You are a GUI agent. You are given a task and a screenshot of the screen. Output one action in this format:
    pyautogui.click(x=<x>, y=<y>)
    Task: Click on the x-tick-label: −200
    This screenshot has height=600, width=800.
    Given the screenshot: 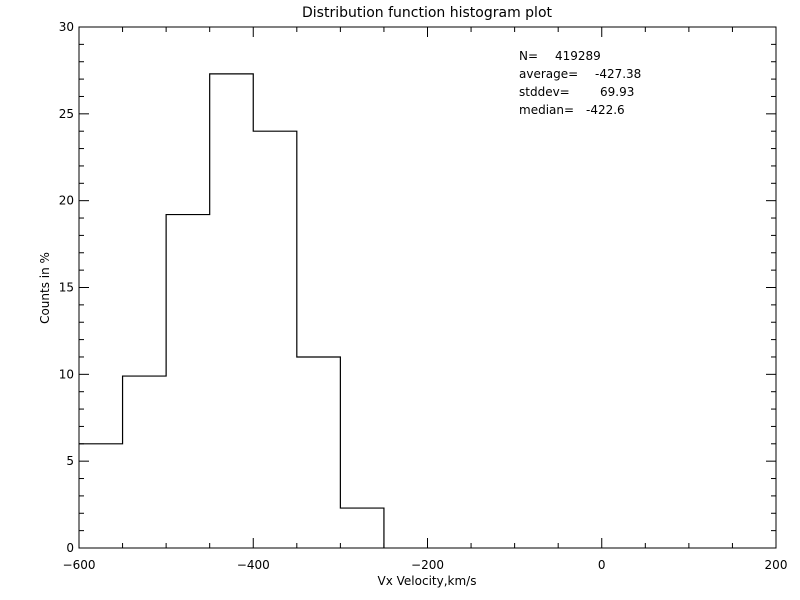 What is the action you would take?
    pyautogui.click(x=427, y=565)
    